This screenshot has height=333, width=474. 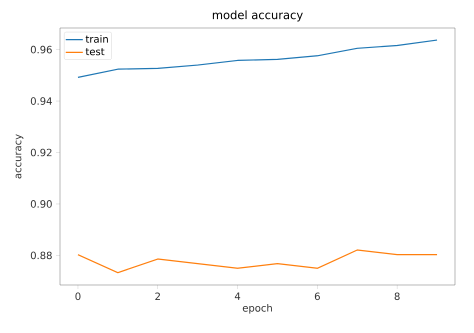 I want to click on legend-label: test, so click(x=95, y=52).